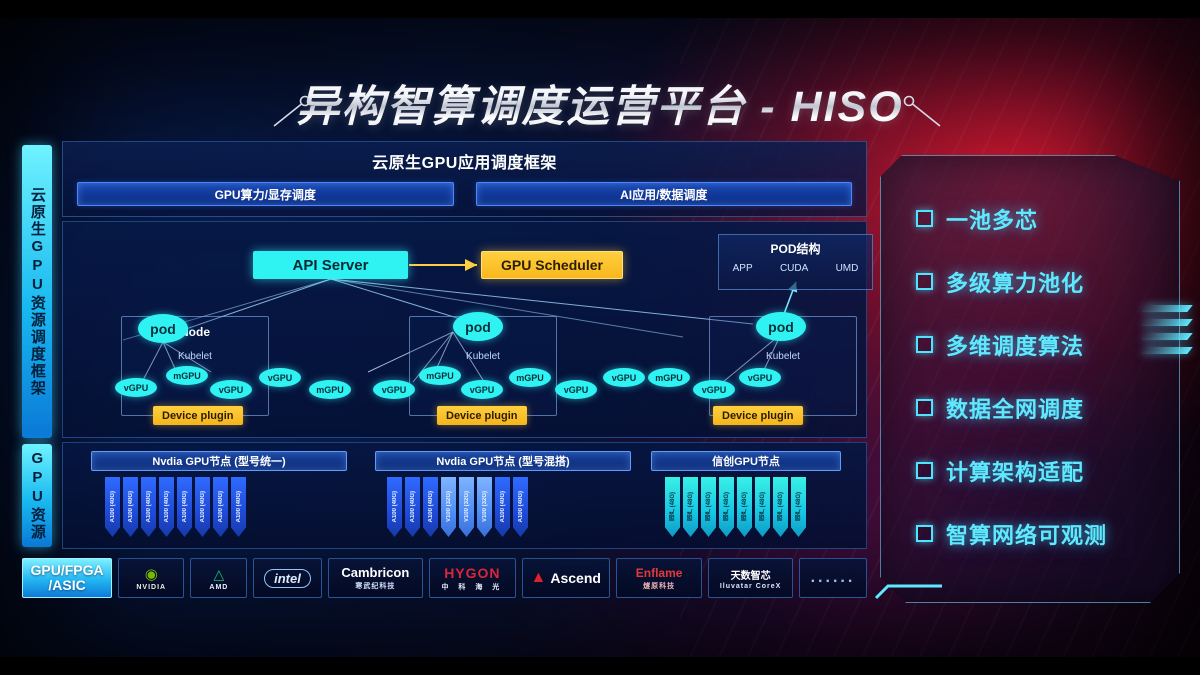 The width and height of the screenshot is (1200, 675). I want to click on gpu-ellipse-1-2: mGPU, so click(187, 375).